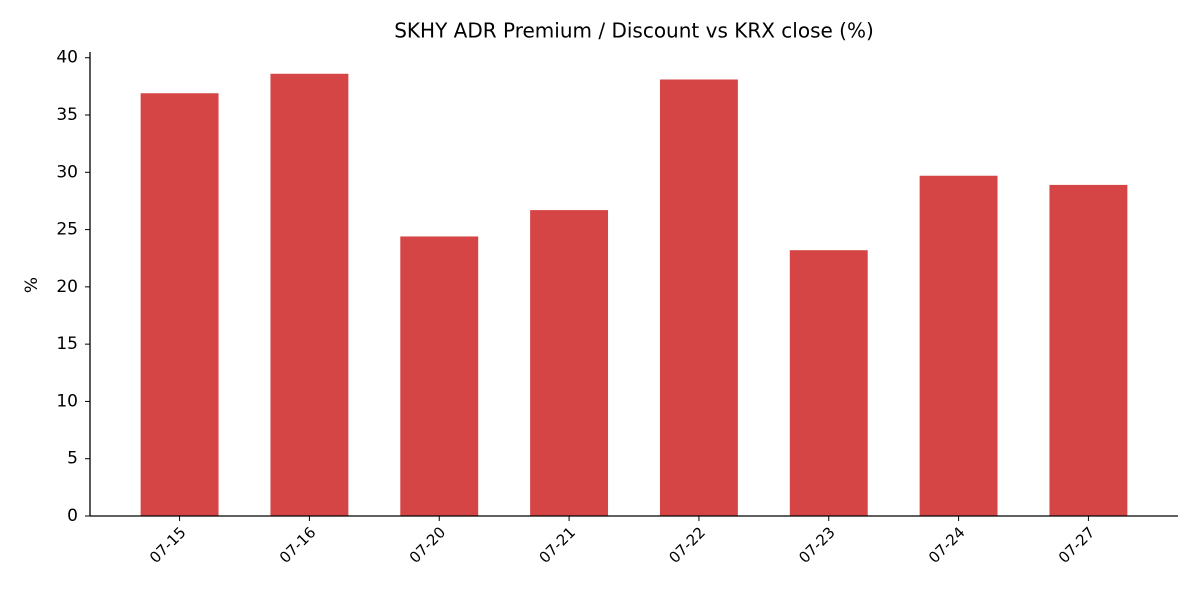 The image size is (1200, 600). What do you see at coordinates (558, 545) in the screenshot?
I see `x-tick-label: 07-21` at bounding box center [558, 545].